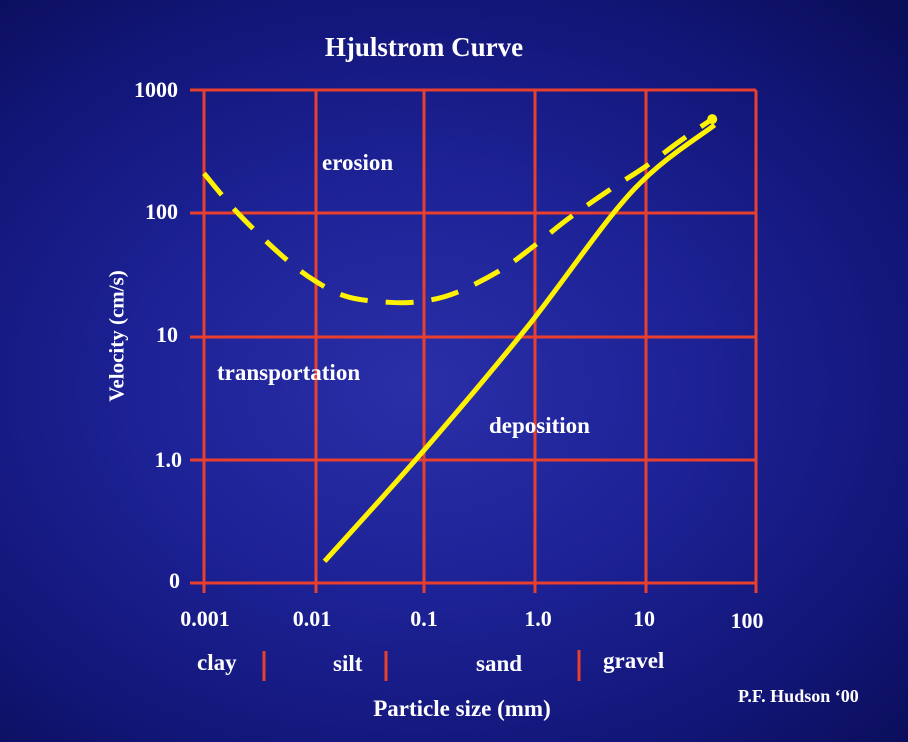 The width and height of the screenshot is (908, 742). What do you see at coordinates (747, 620) in the screenshot?
I see `x-tick-label: 100` at bounding box center [747, 620].